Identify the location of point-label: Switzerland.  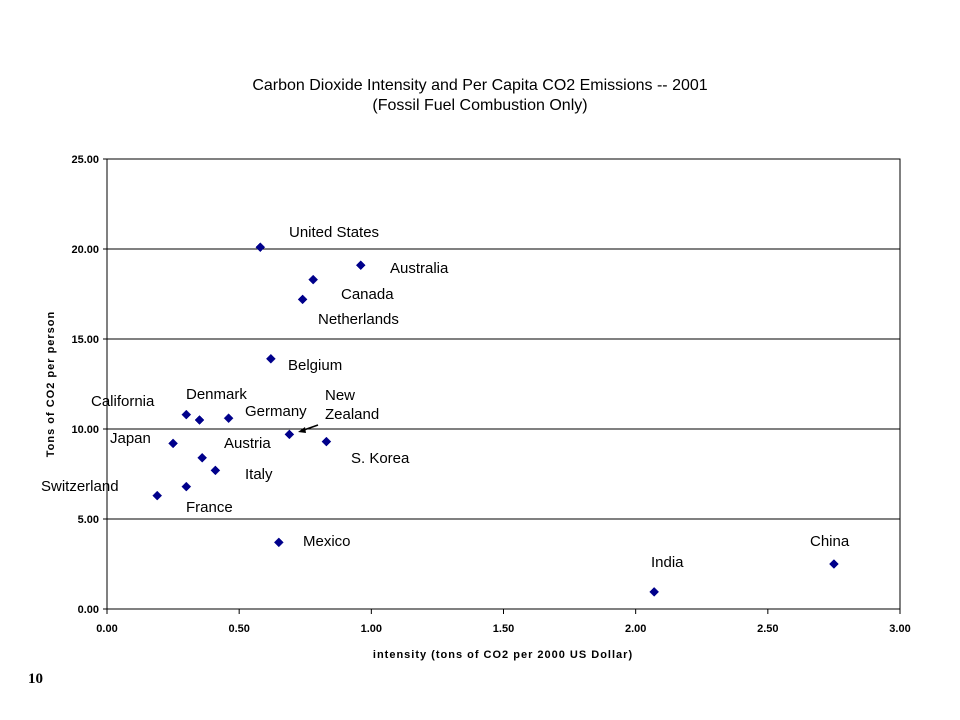
(80, 486).